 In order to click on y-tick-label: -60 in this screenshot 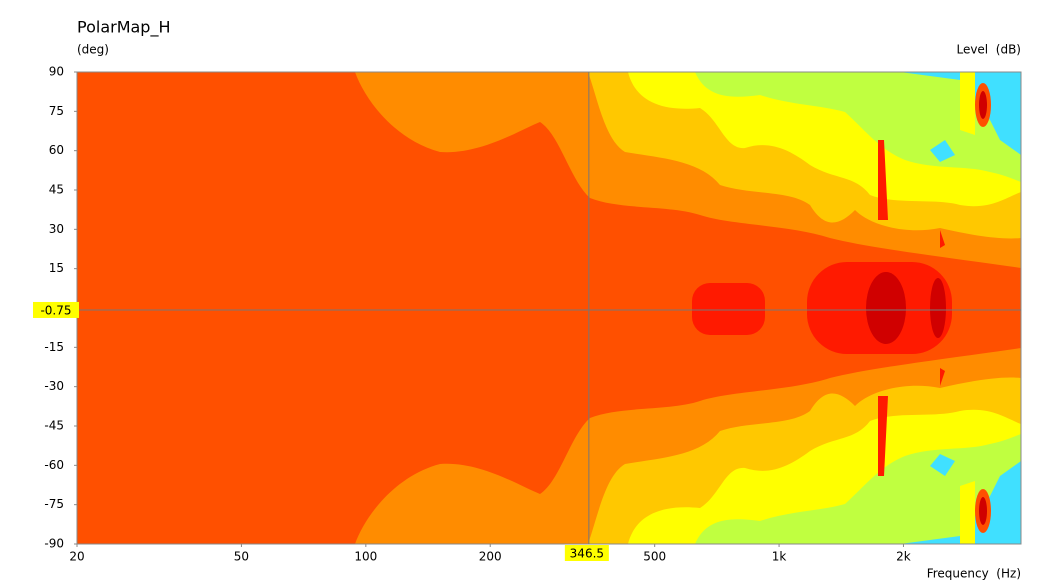, I will do `click(54, 465)`.